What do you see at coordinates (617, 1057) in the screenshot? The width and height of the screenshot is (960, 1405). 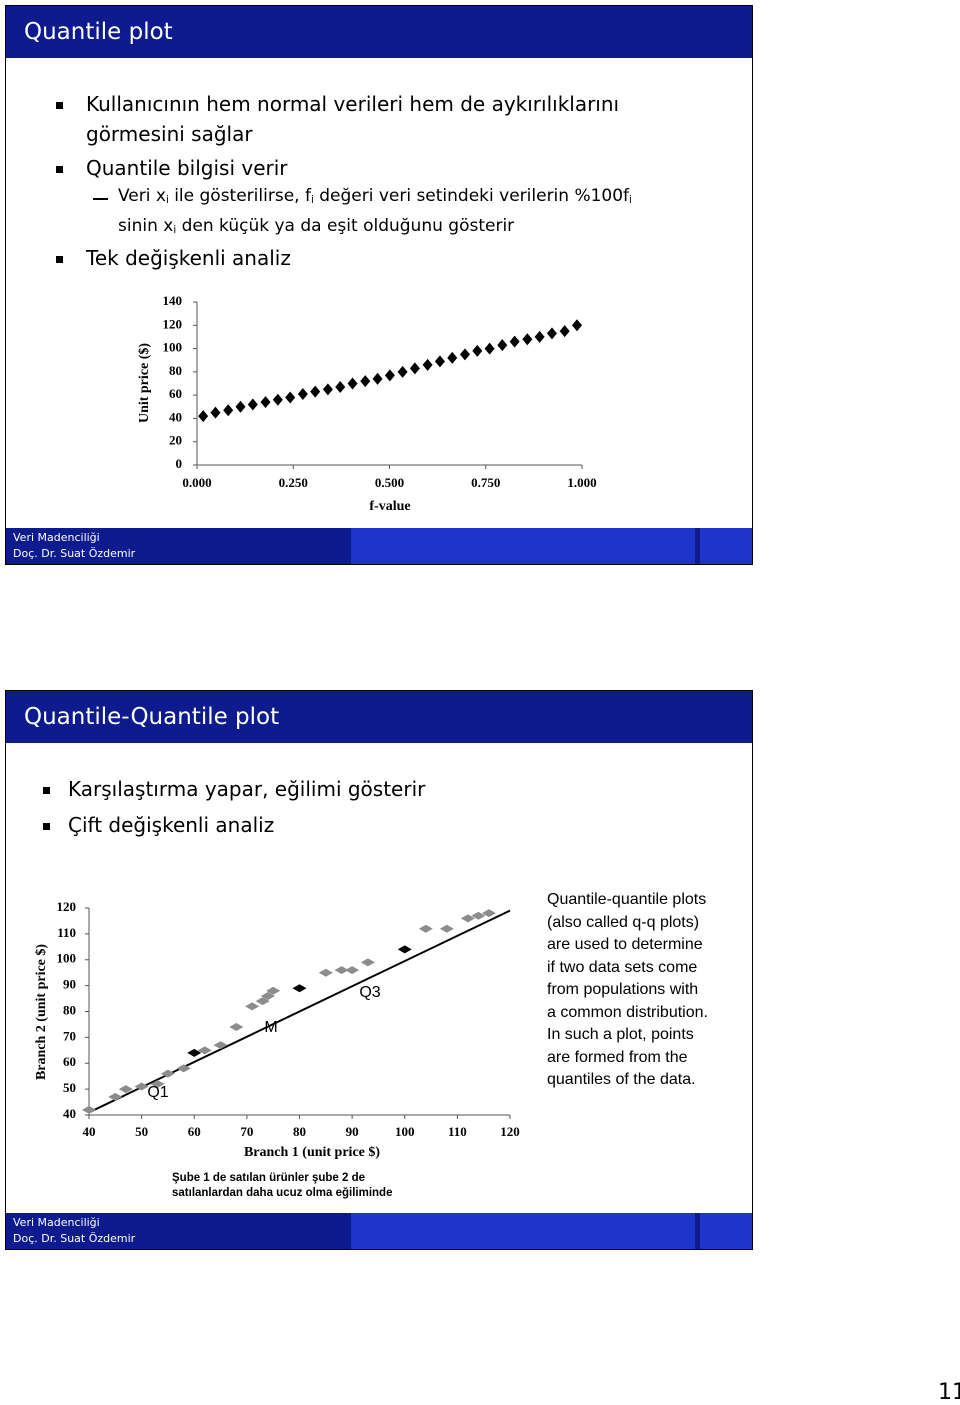 I see `description: are formed from the` at bounding box center [617, 1057].